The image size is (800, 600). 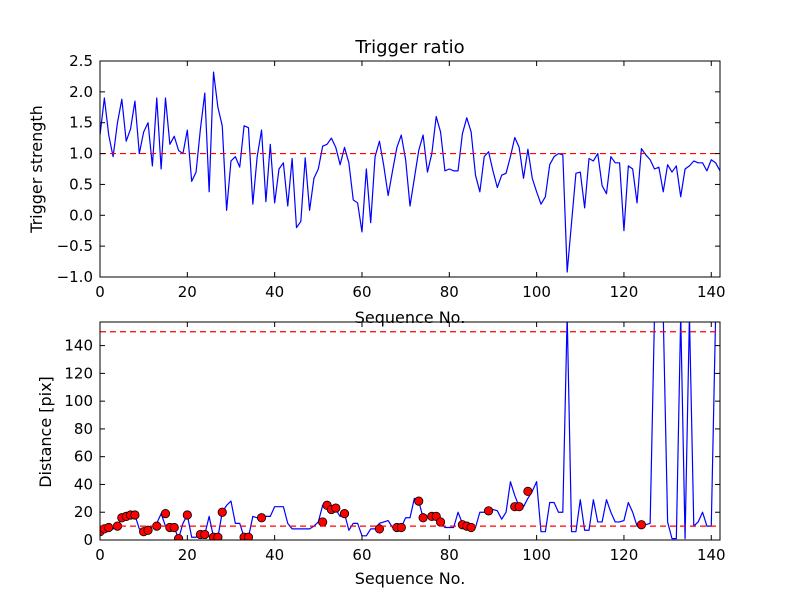 I want to click on y-tick-label: 80, so click(x=83, y=429).